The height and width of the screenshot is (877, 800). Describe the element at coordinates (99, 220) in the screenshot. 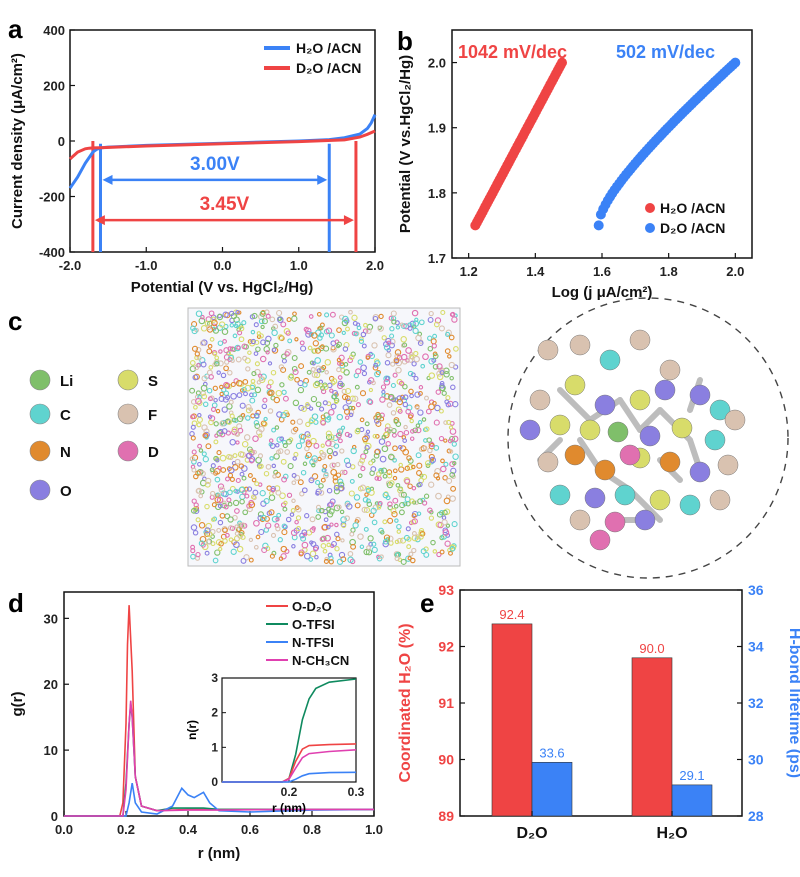

I see `window-red-arrowhead-left` at that location.